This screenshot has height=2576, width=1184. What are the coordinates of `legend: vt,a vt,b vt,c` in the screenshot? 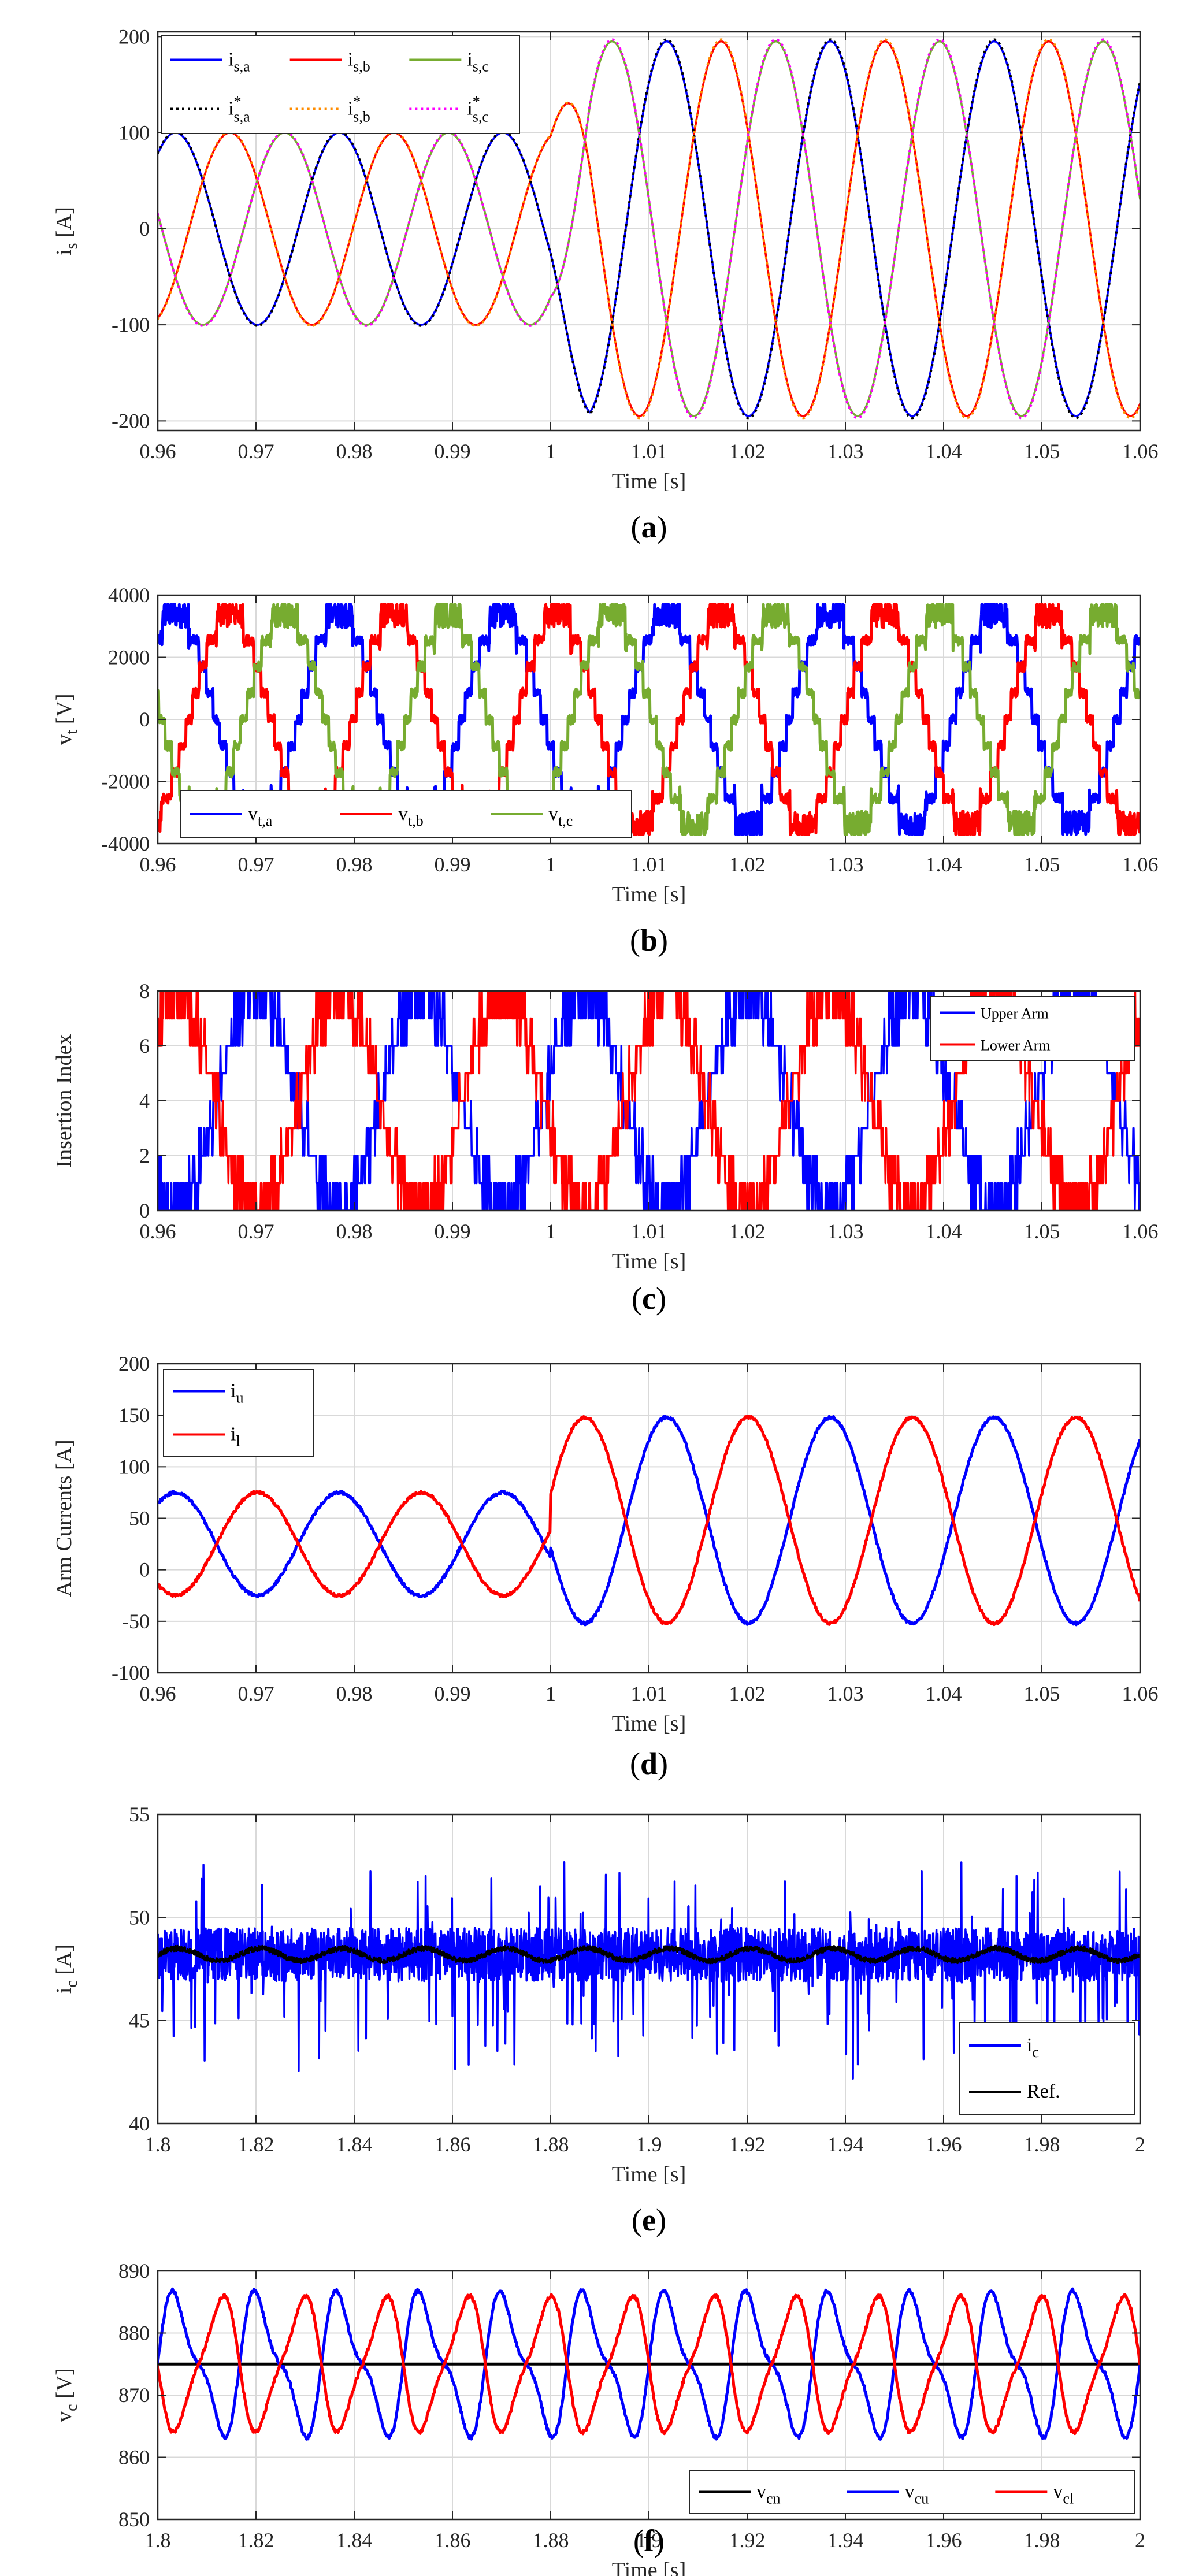 It's located at (406, 814).